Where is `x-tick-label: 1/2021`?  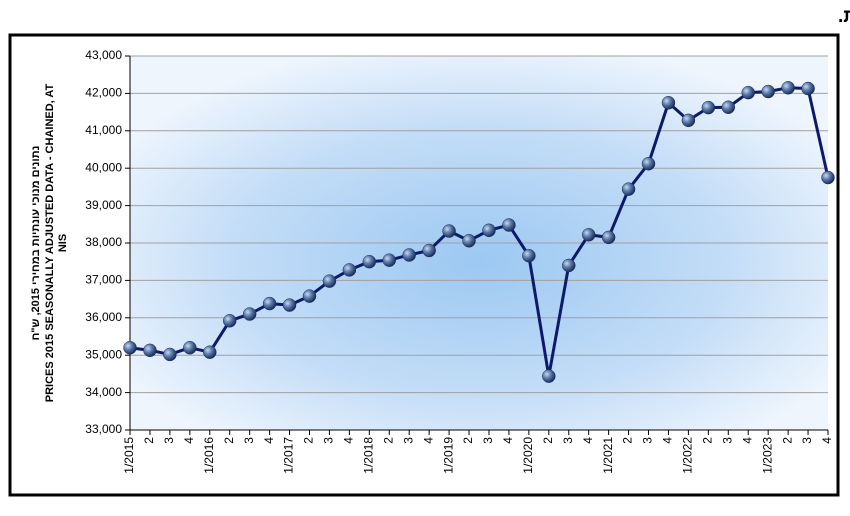
x-tick-label: 1/2021 is located at coordinates (608, 455).